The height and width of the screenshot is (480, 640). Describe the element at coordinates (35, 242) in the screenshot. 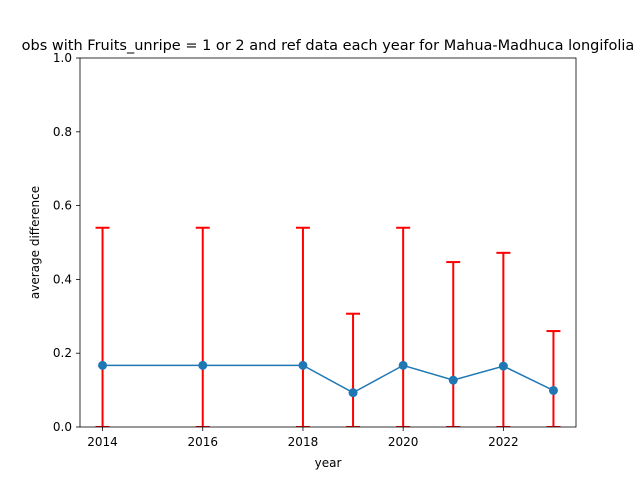

I see `y-axis-label: average difference` at that location.